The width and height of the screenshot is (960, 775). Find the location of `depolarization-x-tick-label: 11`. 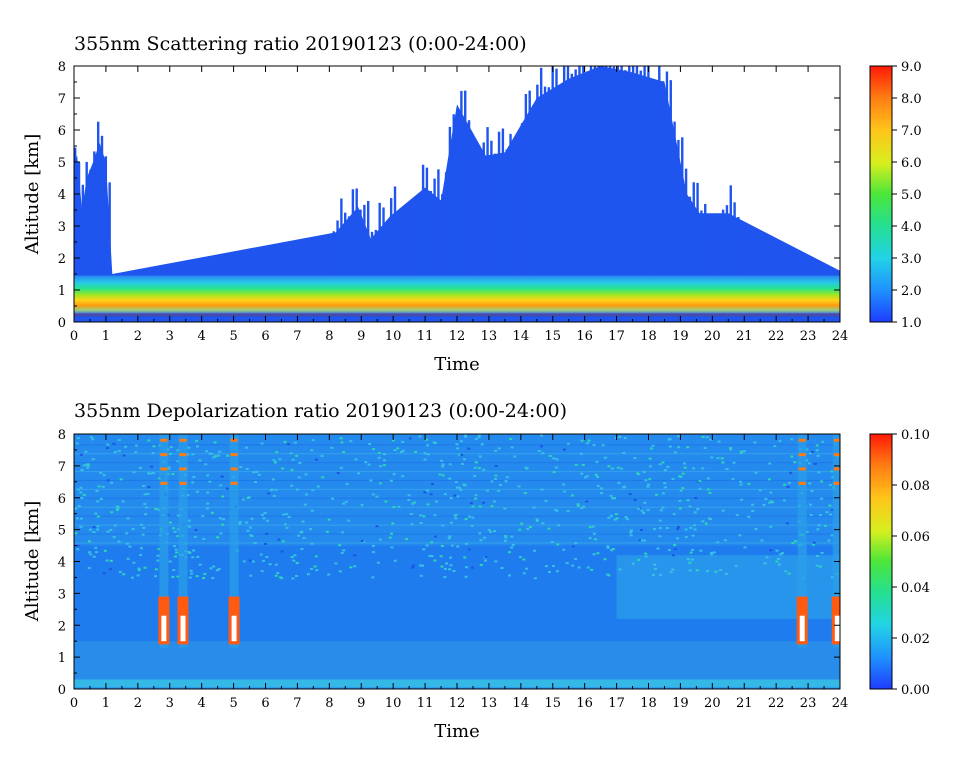

depolarization-x-tick-label: 11 is located at coordinates (425, 703).